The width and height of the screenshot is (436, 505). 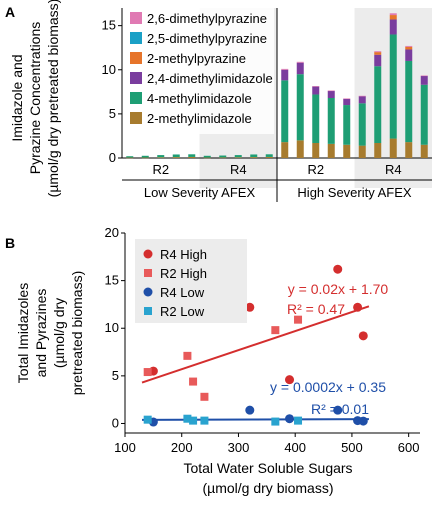 I want to click on y-axis-label: Total Imidazoles, so click(x=23, y=333).